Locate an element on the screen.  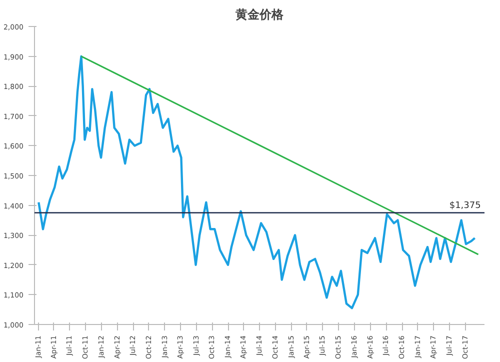
ref-line-label: $1,375 is located at coordinates (465, 205).